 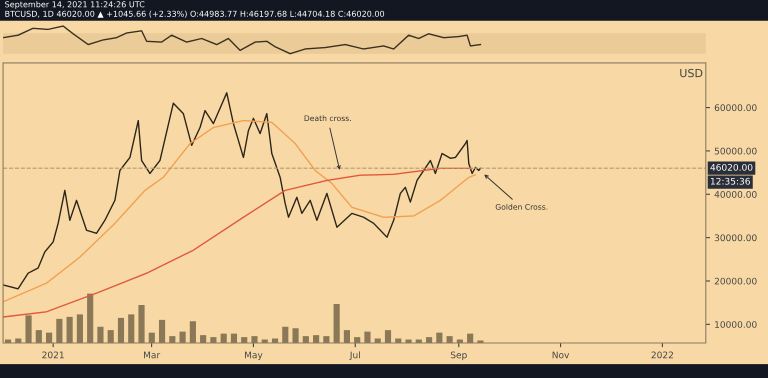 What do you see at coordinates (354, 355) in the screenshot?
I see `x-tick-label: Jul` at bounding box center [354, 355].